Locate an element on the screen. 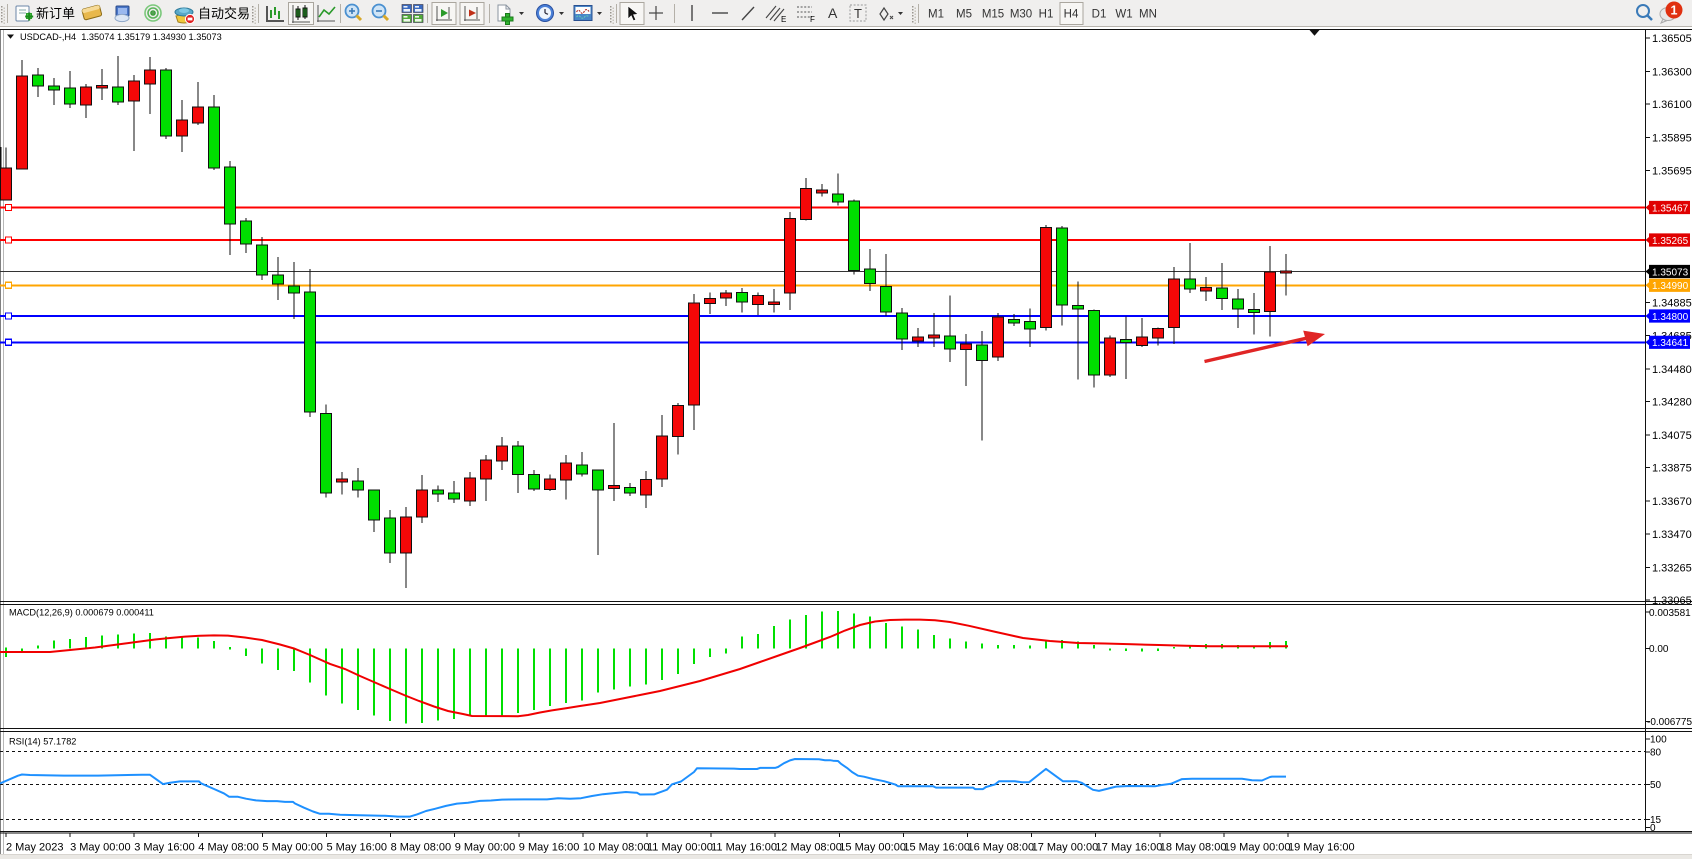  svg-text: D1 is located at coordinates (1099, 15).